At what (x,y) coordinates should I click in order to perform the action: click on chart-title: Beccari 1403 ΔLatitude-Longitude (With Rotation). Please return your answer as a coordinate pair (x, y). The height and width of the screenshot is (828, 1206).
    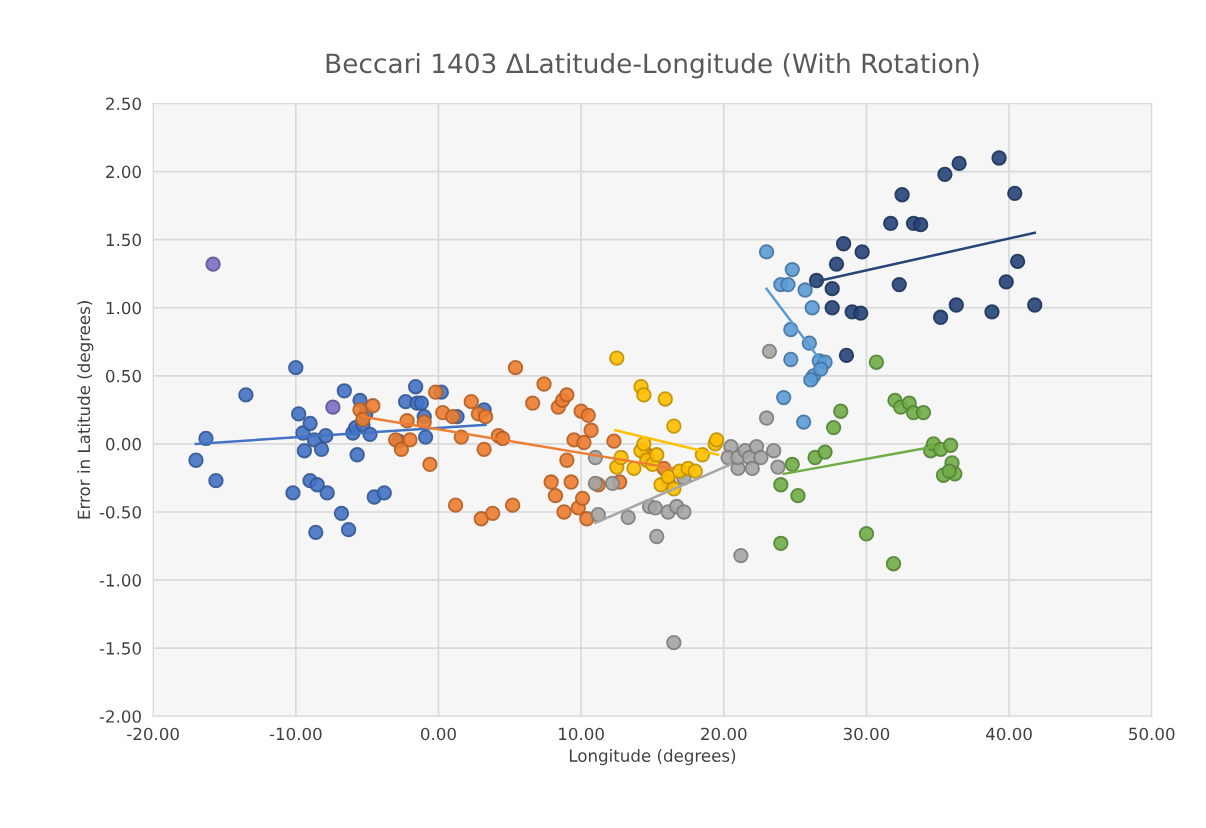
    Looking at the image, I should click on (652, 65).